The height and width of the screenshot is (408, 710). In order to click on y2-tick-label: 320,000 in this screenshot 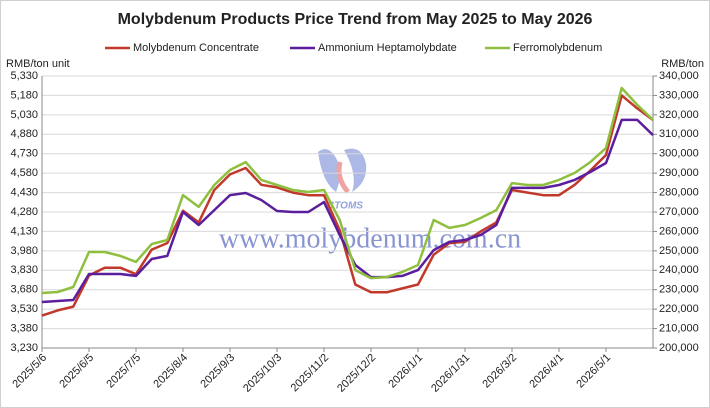, I will do `click(679, 115)`.